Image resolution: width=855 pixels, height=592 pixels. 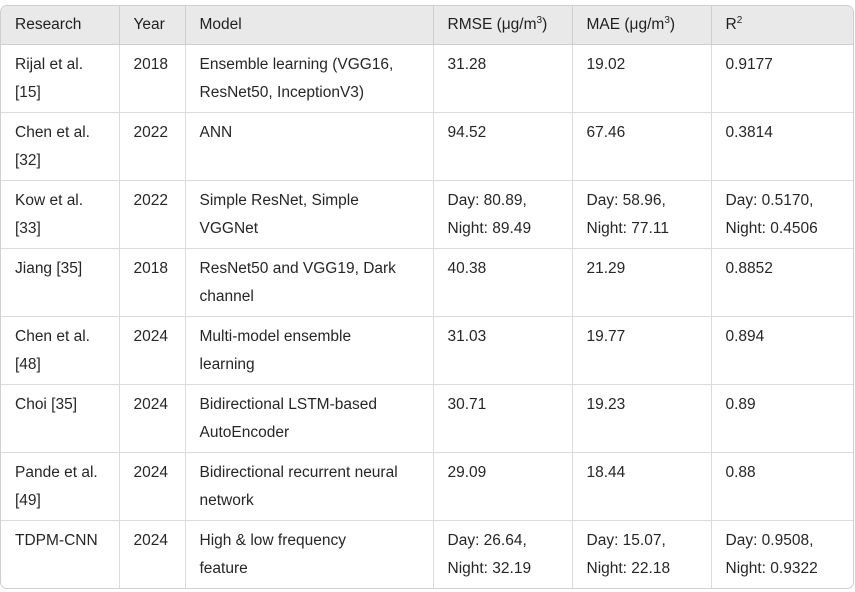 I want to click on cell-rmse: 40.38, so click(x=503, y=282).